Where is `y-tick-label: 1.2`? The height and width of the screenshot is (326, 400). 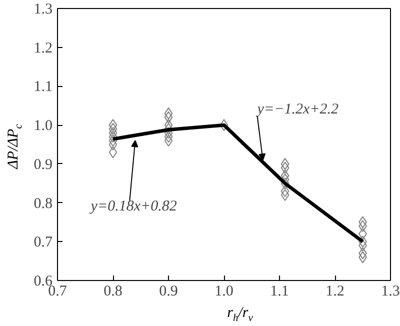
y-tick-label: 1.2 is located at coordinates (43, 48).